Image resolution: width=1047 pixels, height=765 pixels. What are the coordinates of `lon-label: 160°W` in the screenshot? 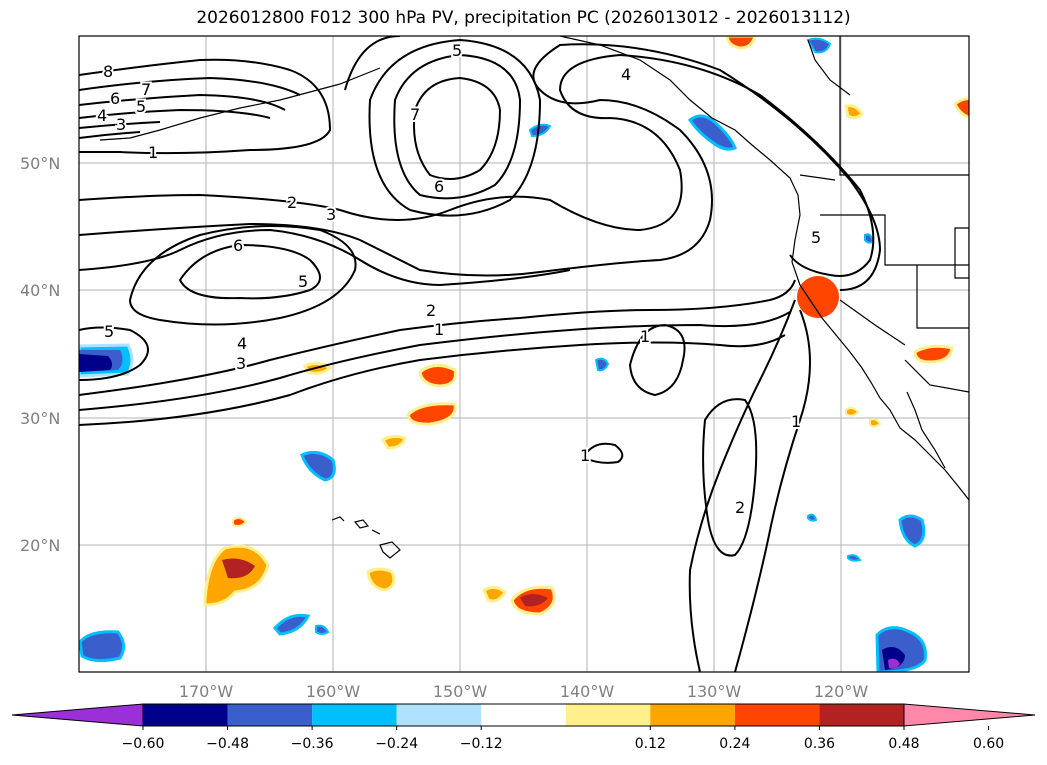 It's located at (333, 691).